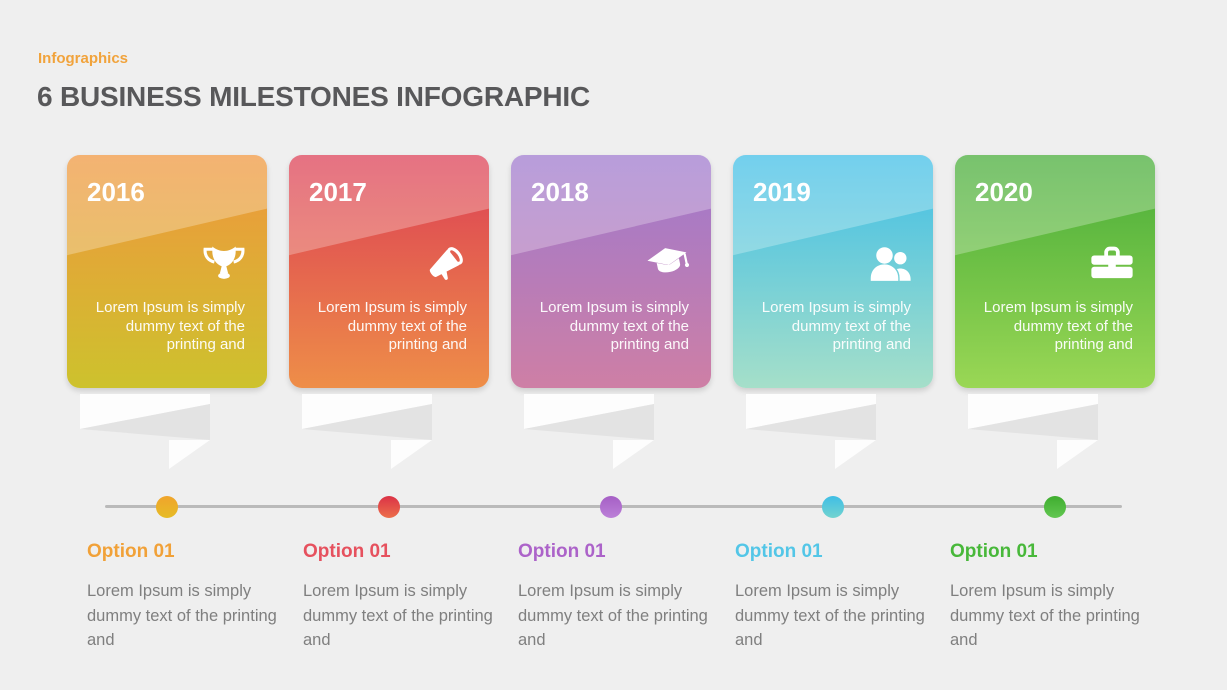 Image resolution: width=1227 pixels, height=690 pixels. What do you see at coordinates (782, 192) in the screenshot?
I see `card-year: 2019` at bounding box center [782, 192].